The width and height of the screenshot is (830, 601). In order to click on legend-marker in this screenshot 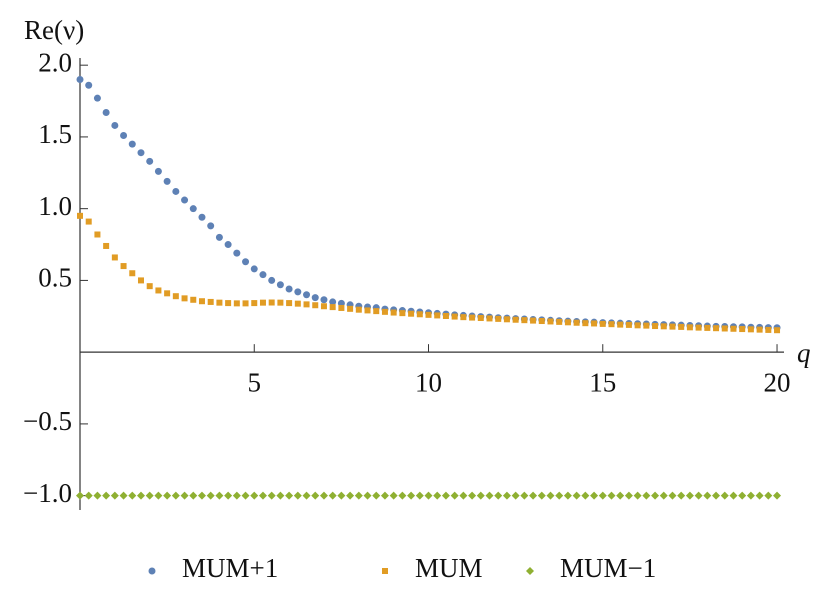, I will do `click(530, 571)`.